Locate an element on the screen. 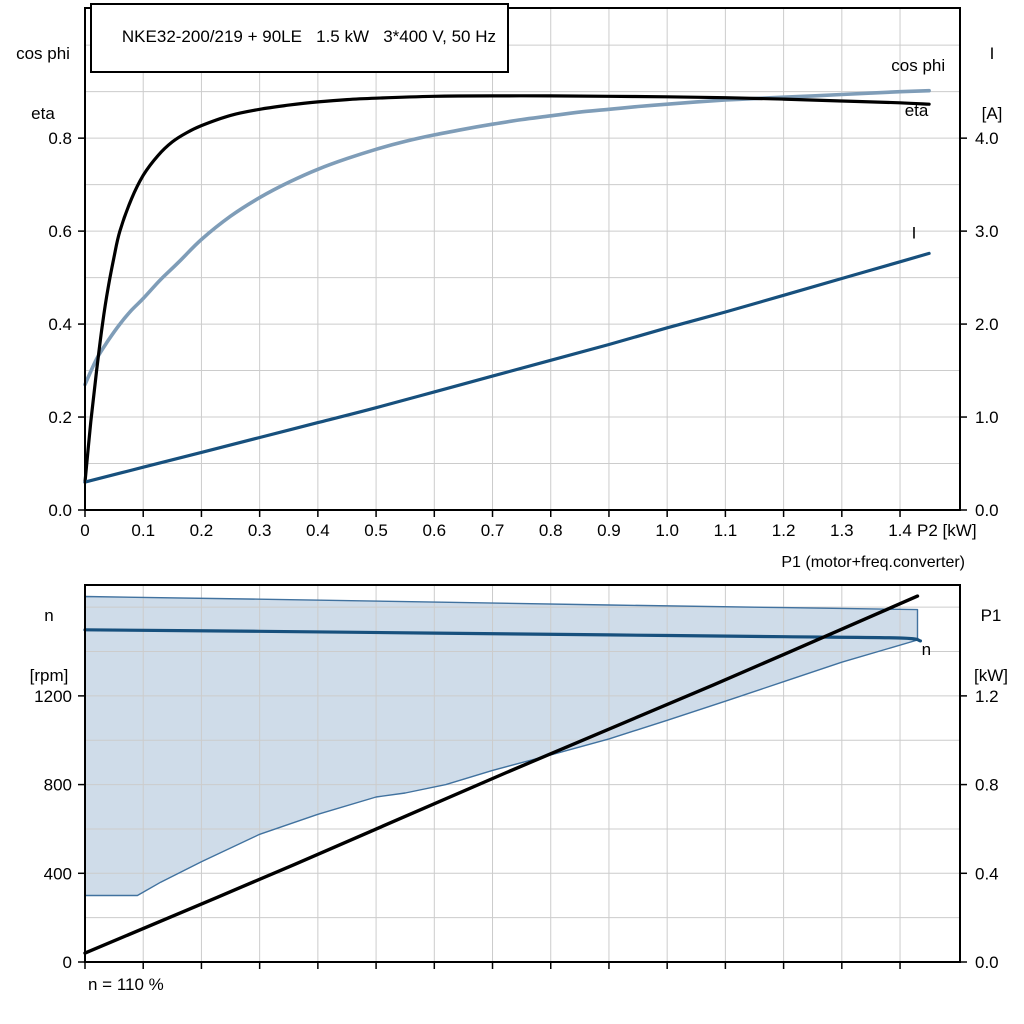 This screenshot has height=1024, width=1024. x-axis-label: P2 [kW] is located at coordinates (947, 530).